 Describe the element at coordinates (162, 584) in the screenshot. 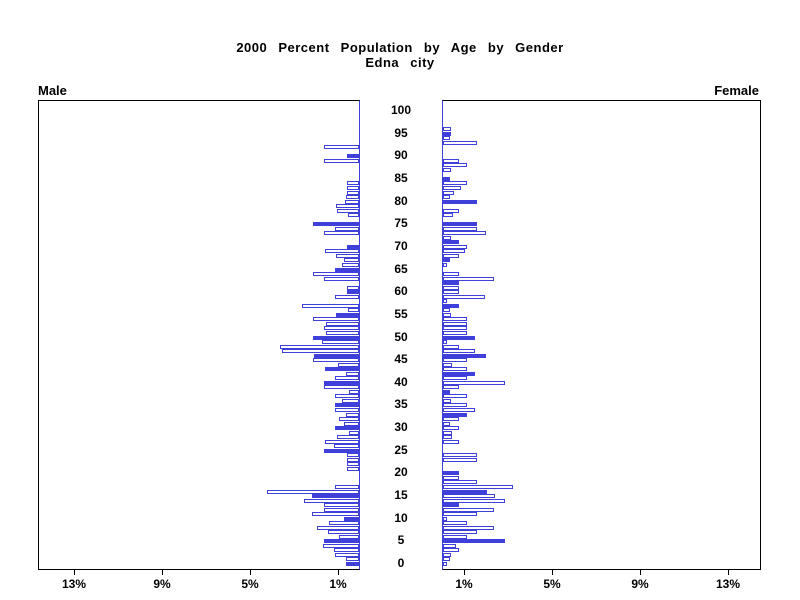

I see `percent-tick-label: 9%` at that location.